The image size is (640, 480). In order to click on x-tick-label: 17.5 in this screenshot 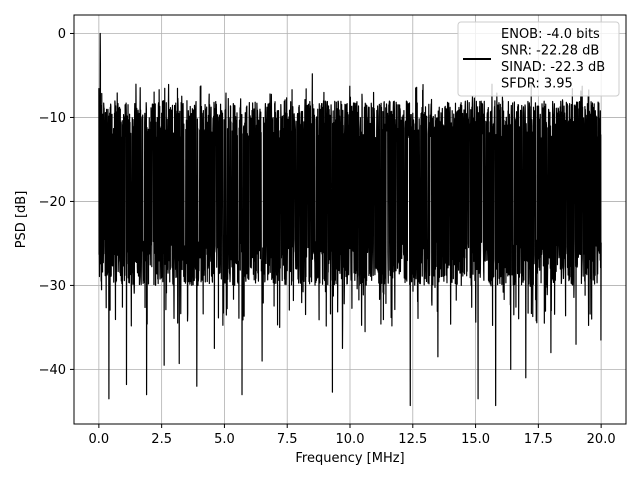, I will do `click(538, 439)`.